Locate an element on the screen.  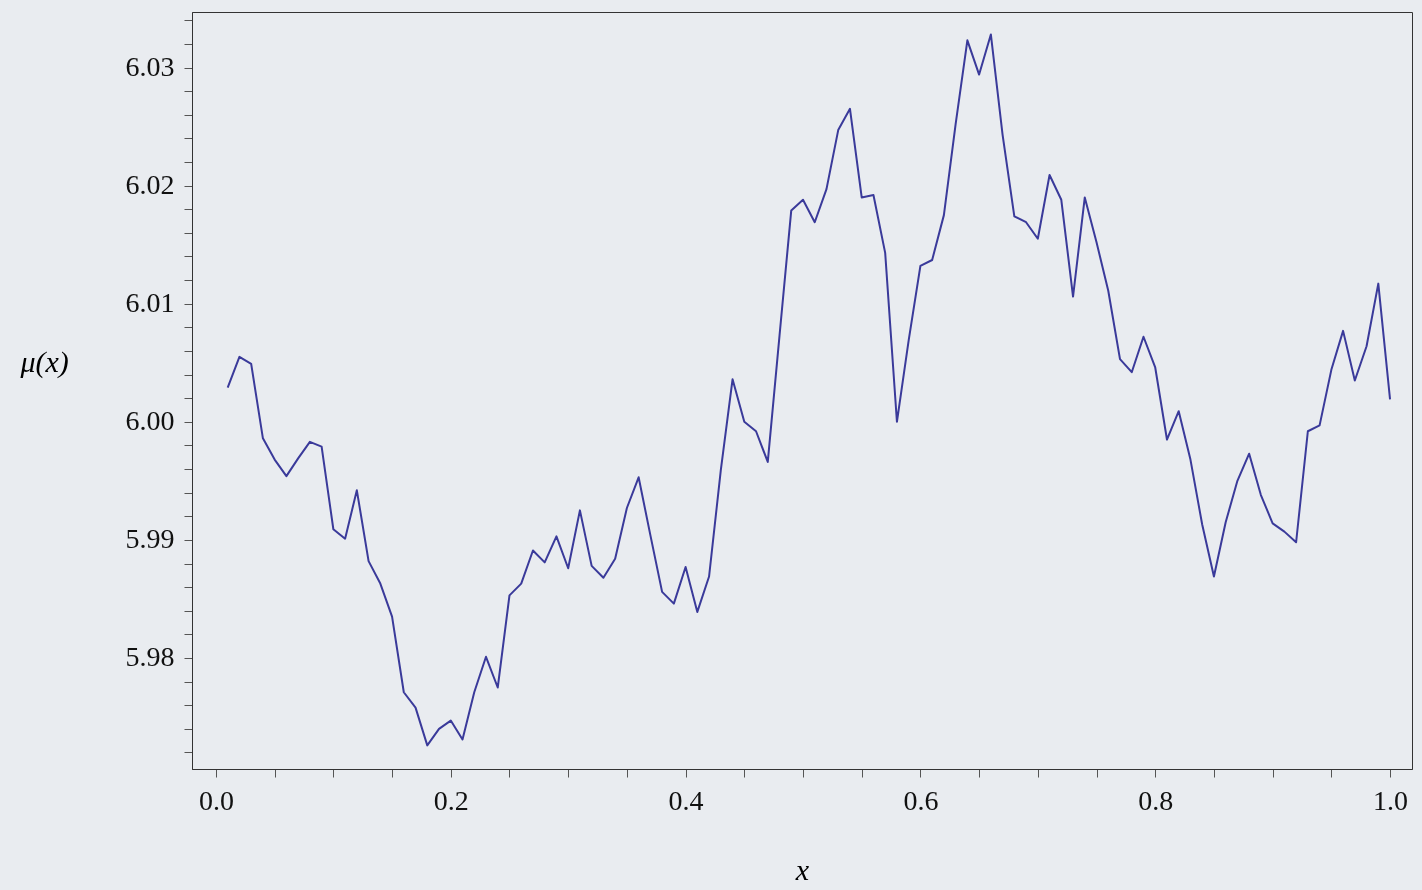
x-axis-title: x is located at coordinates (802, 869).